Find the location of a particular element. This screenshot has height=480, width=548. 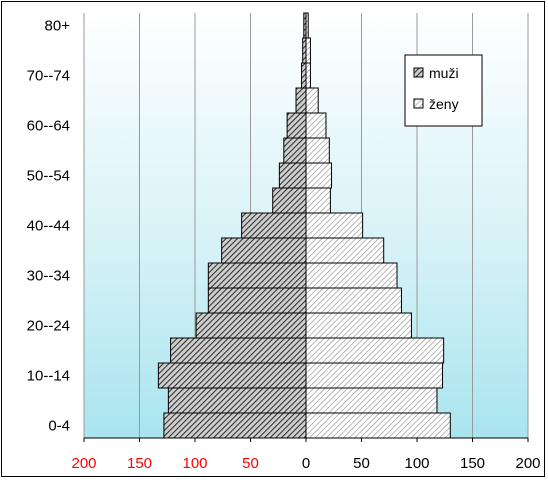

y-tick-label: 50--54 is located at coordinates (48, 176).